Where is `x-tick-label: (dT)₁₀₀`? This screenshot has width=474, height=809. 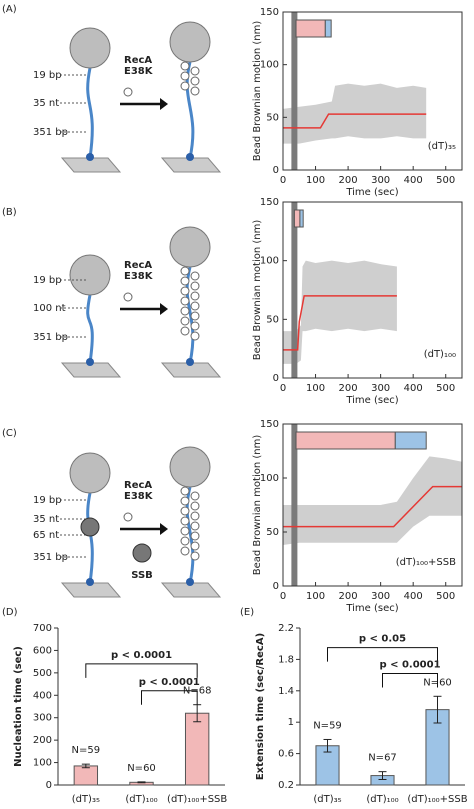 x-tick-label: (dT)₁₀₀ is located at coordinates (141, 799).